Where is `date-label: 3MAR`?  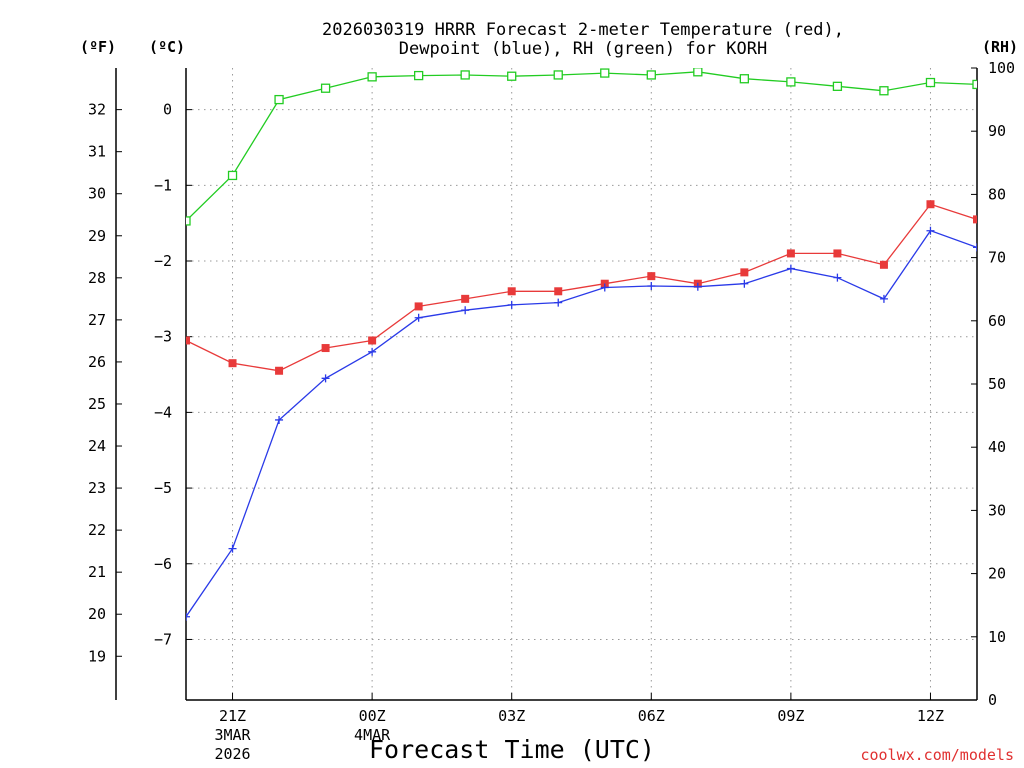
date-label: 3MAR is located at coordinates (232, 735).